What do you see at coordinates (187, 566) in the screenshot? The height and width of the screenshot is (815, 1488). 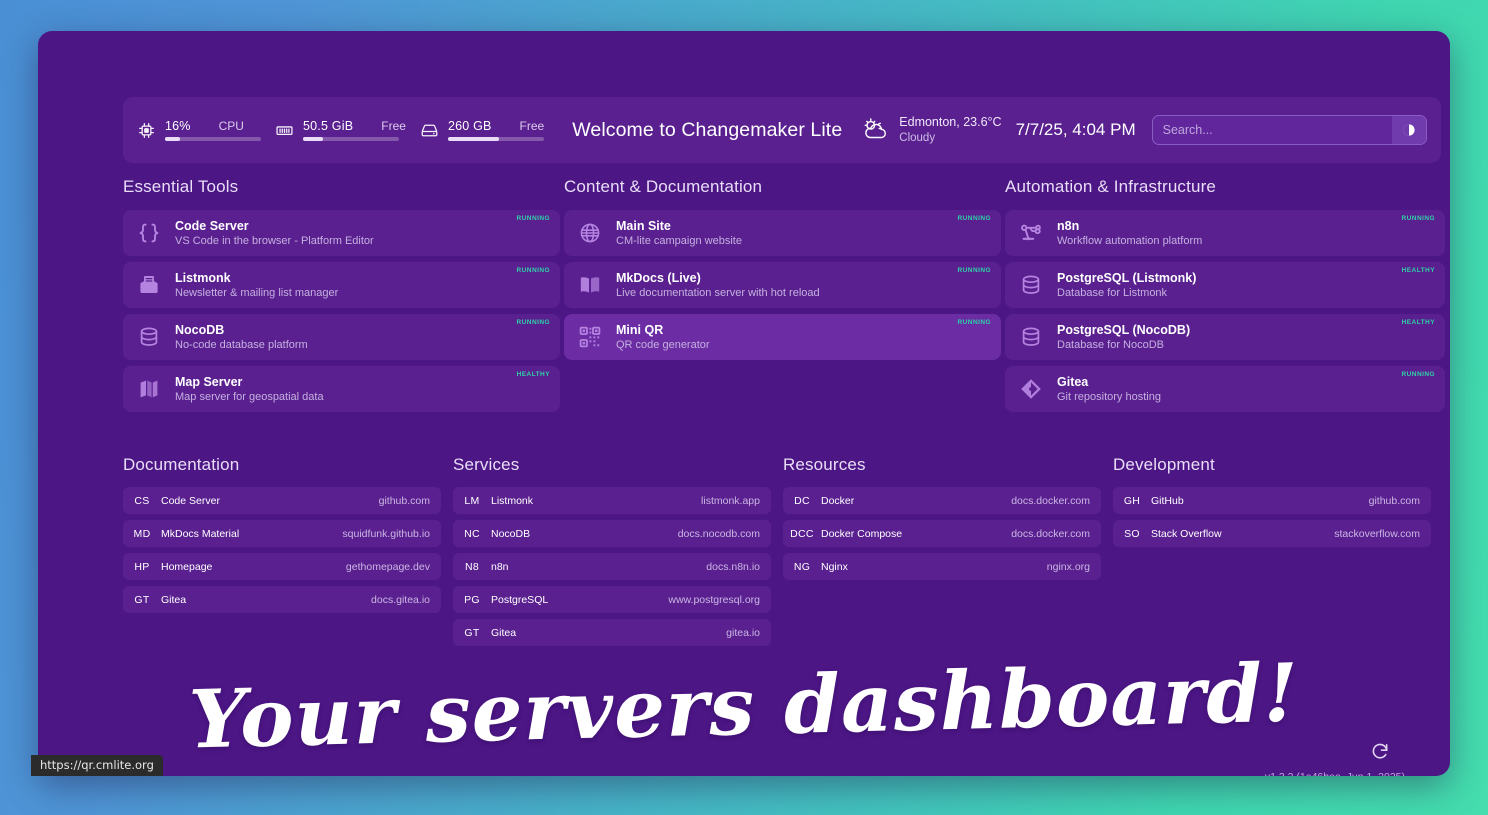 I see `bookmark-name: Homepage` at bounding box center [187, 566].